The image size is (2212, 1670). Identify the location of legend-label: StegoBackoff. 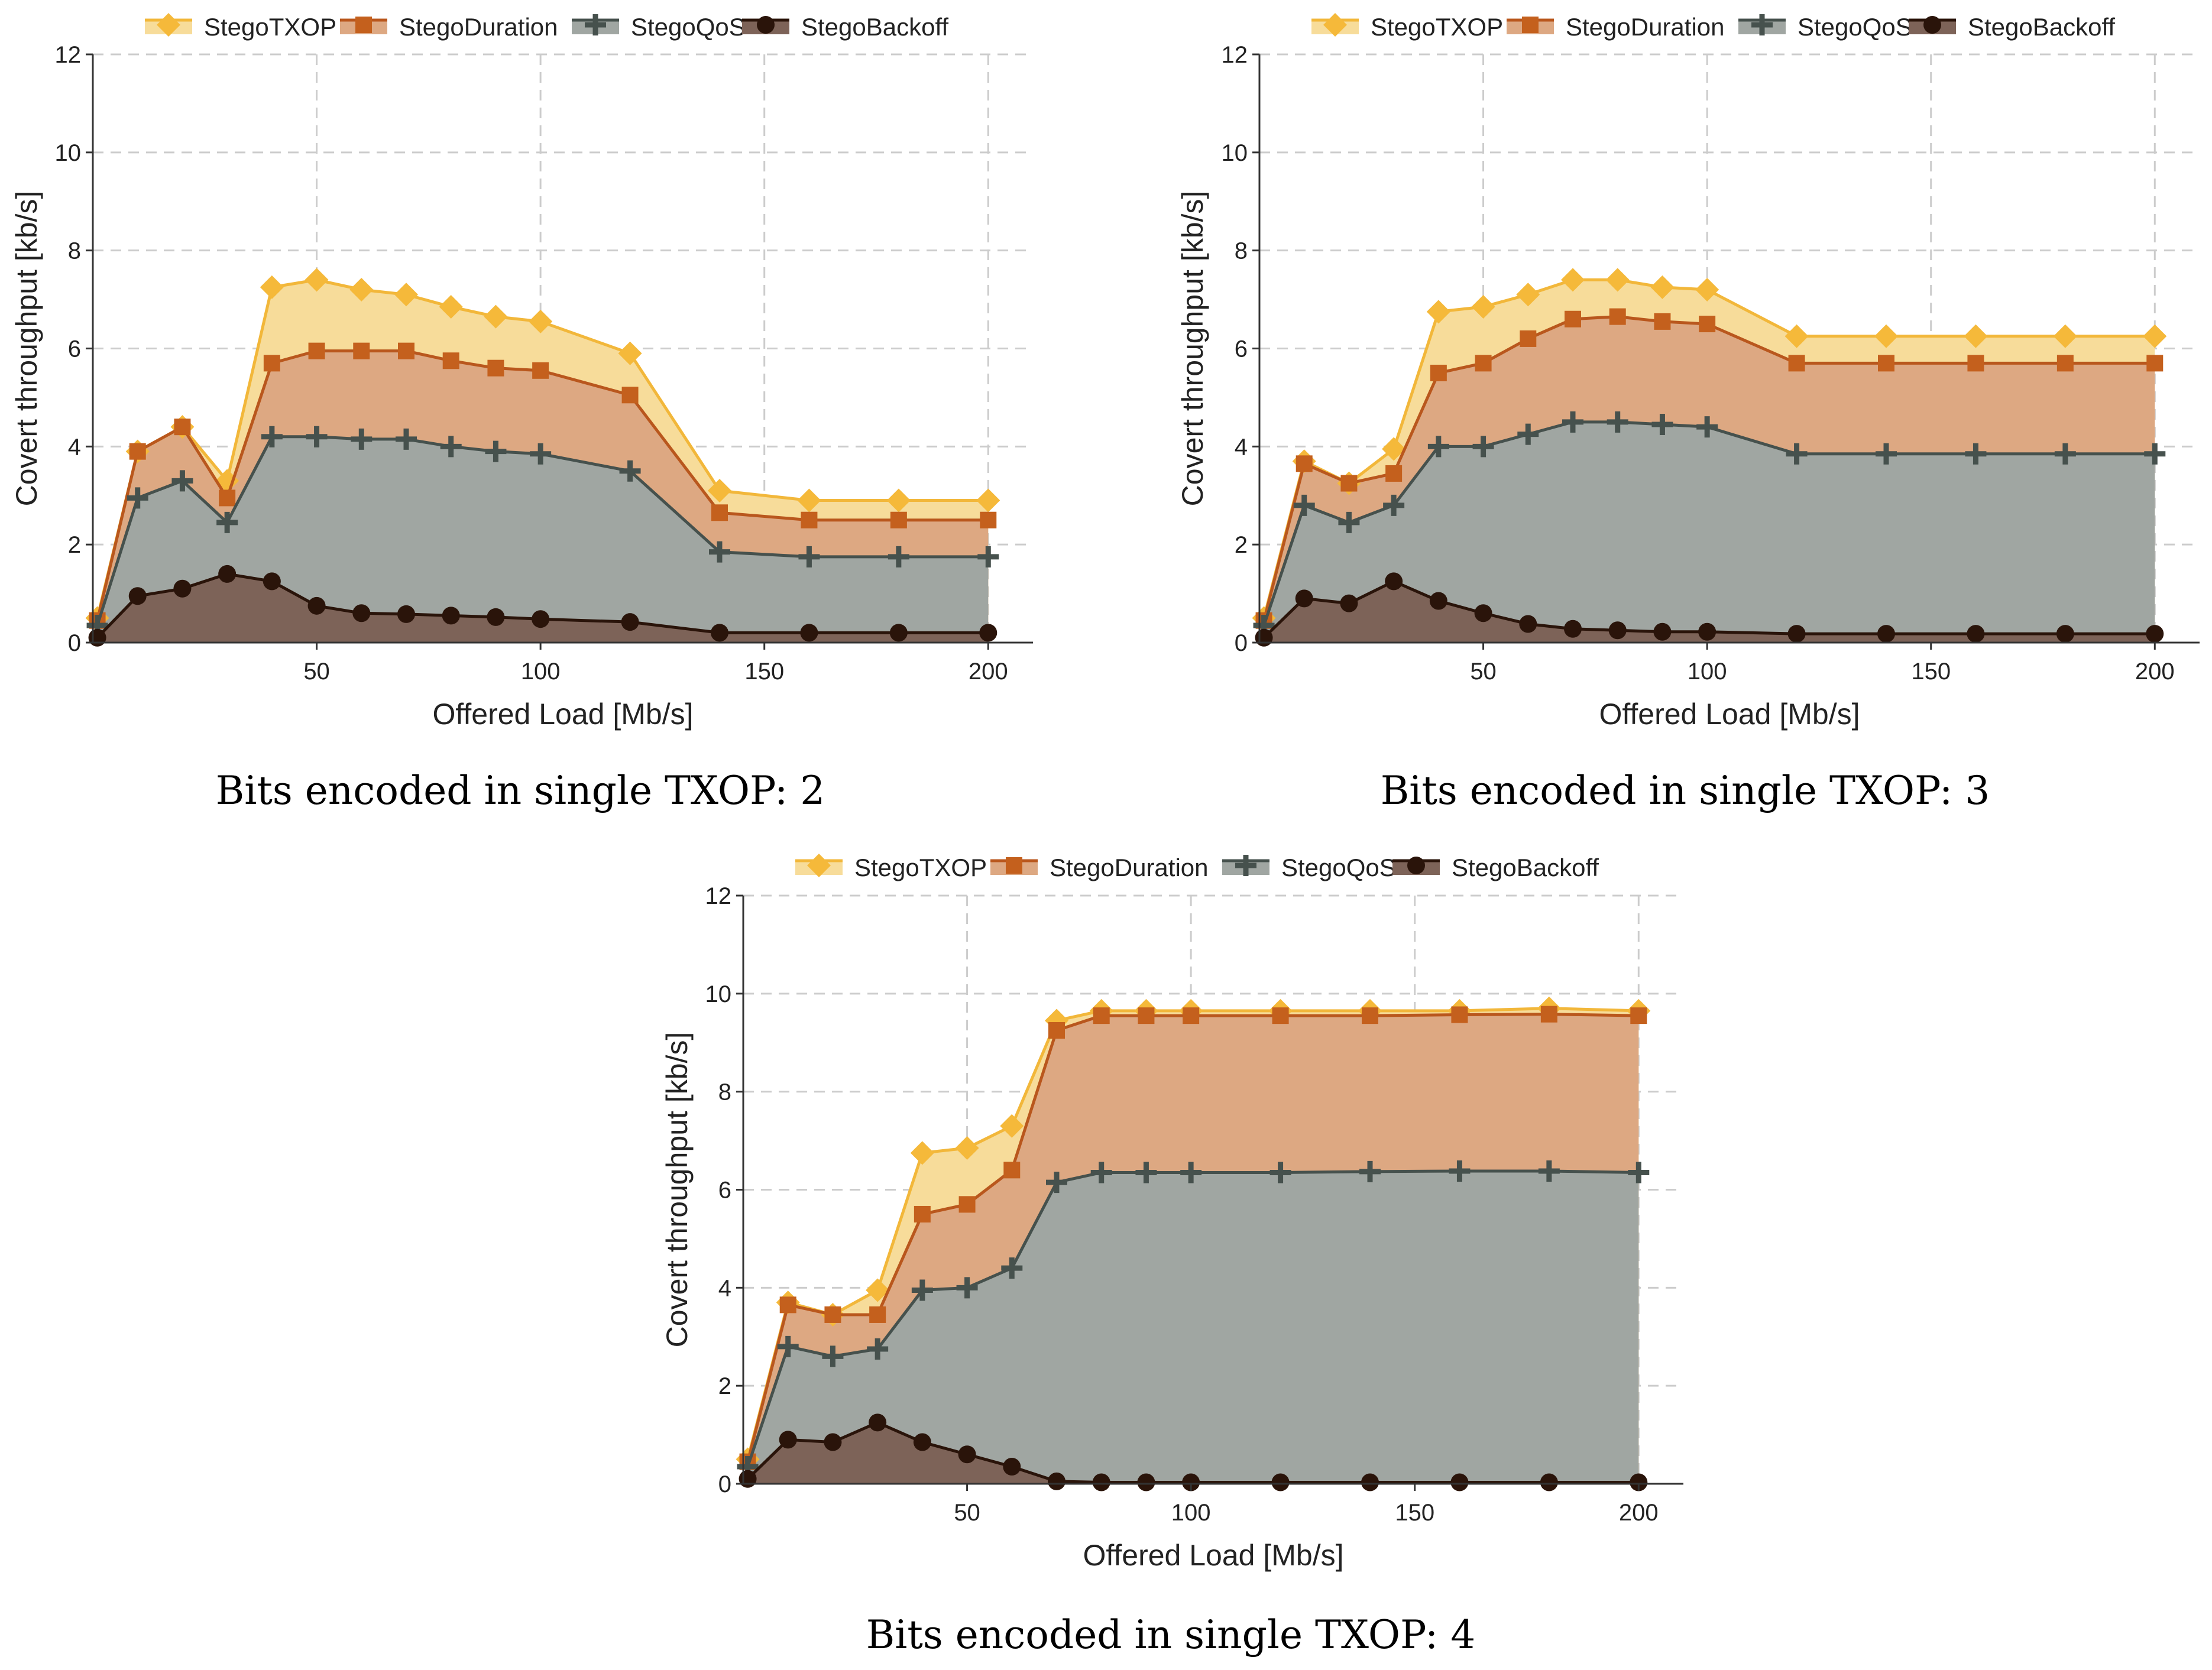
(1526, 867).